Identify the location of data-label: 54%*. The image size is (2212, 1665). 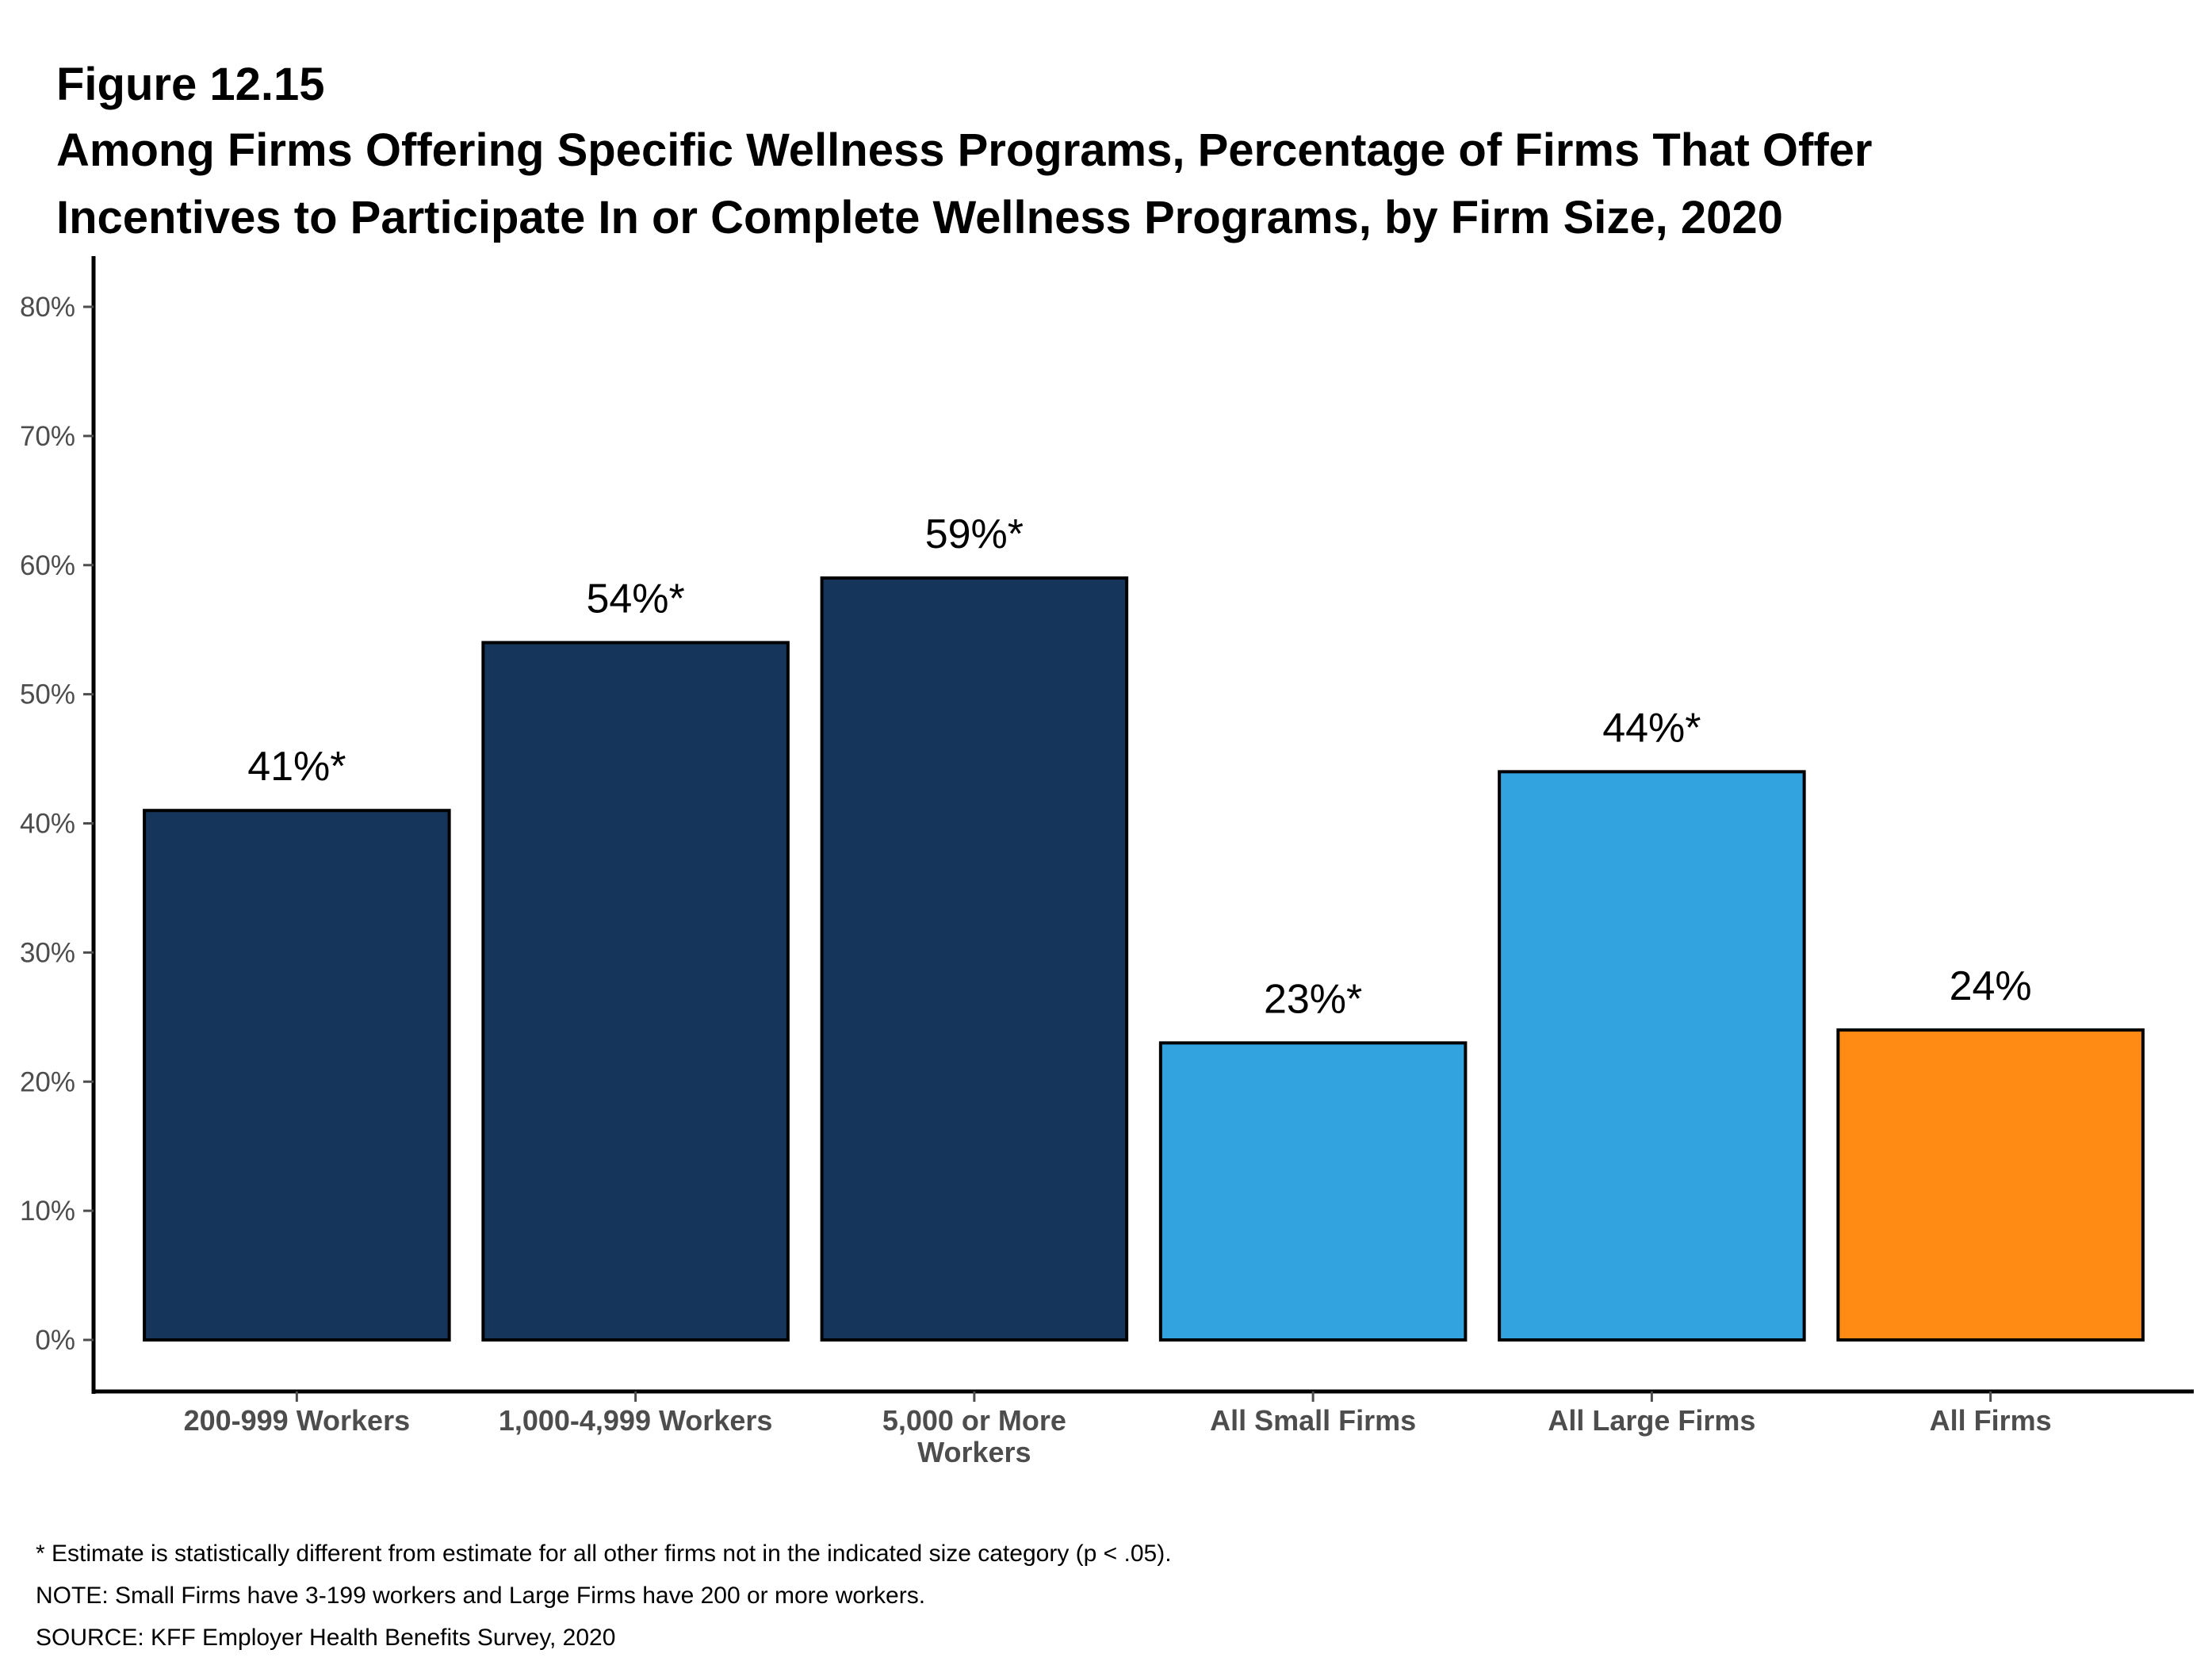
(635, 599).